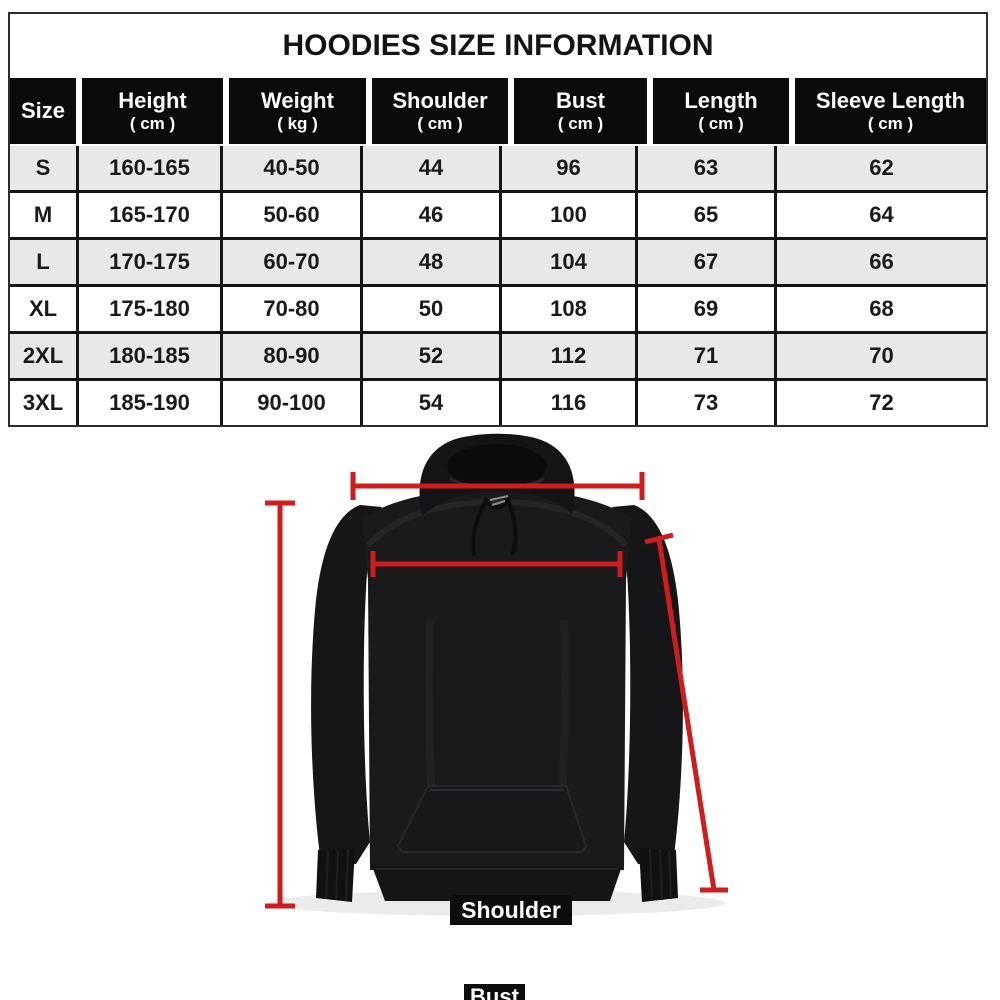  I want to click on size-cell: 2XL, so click(43, 356).